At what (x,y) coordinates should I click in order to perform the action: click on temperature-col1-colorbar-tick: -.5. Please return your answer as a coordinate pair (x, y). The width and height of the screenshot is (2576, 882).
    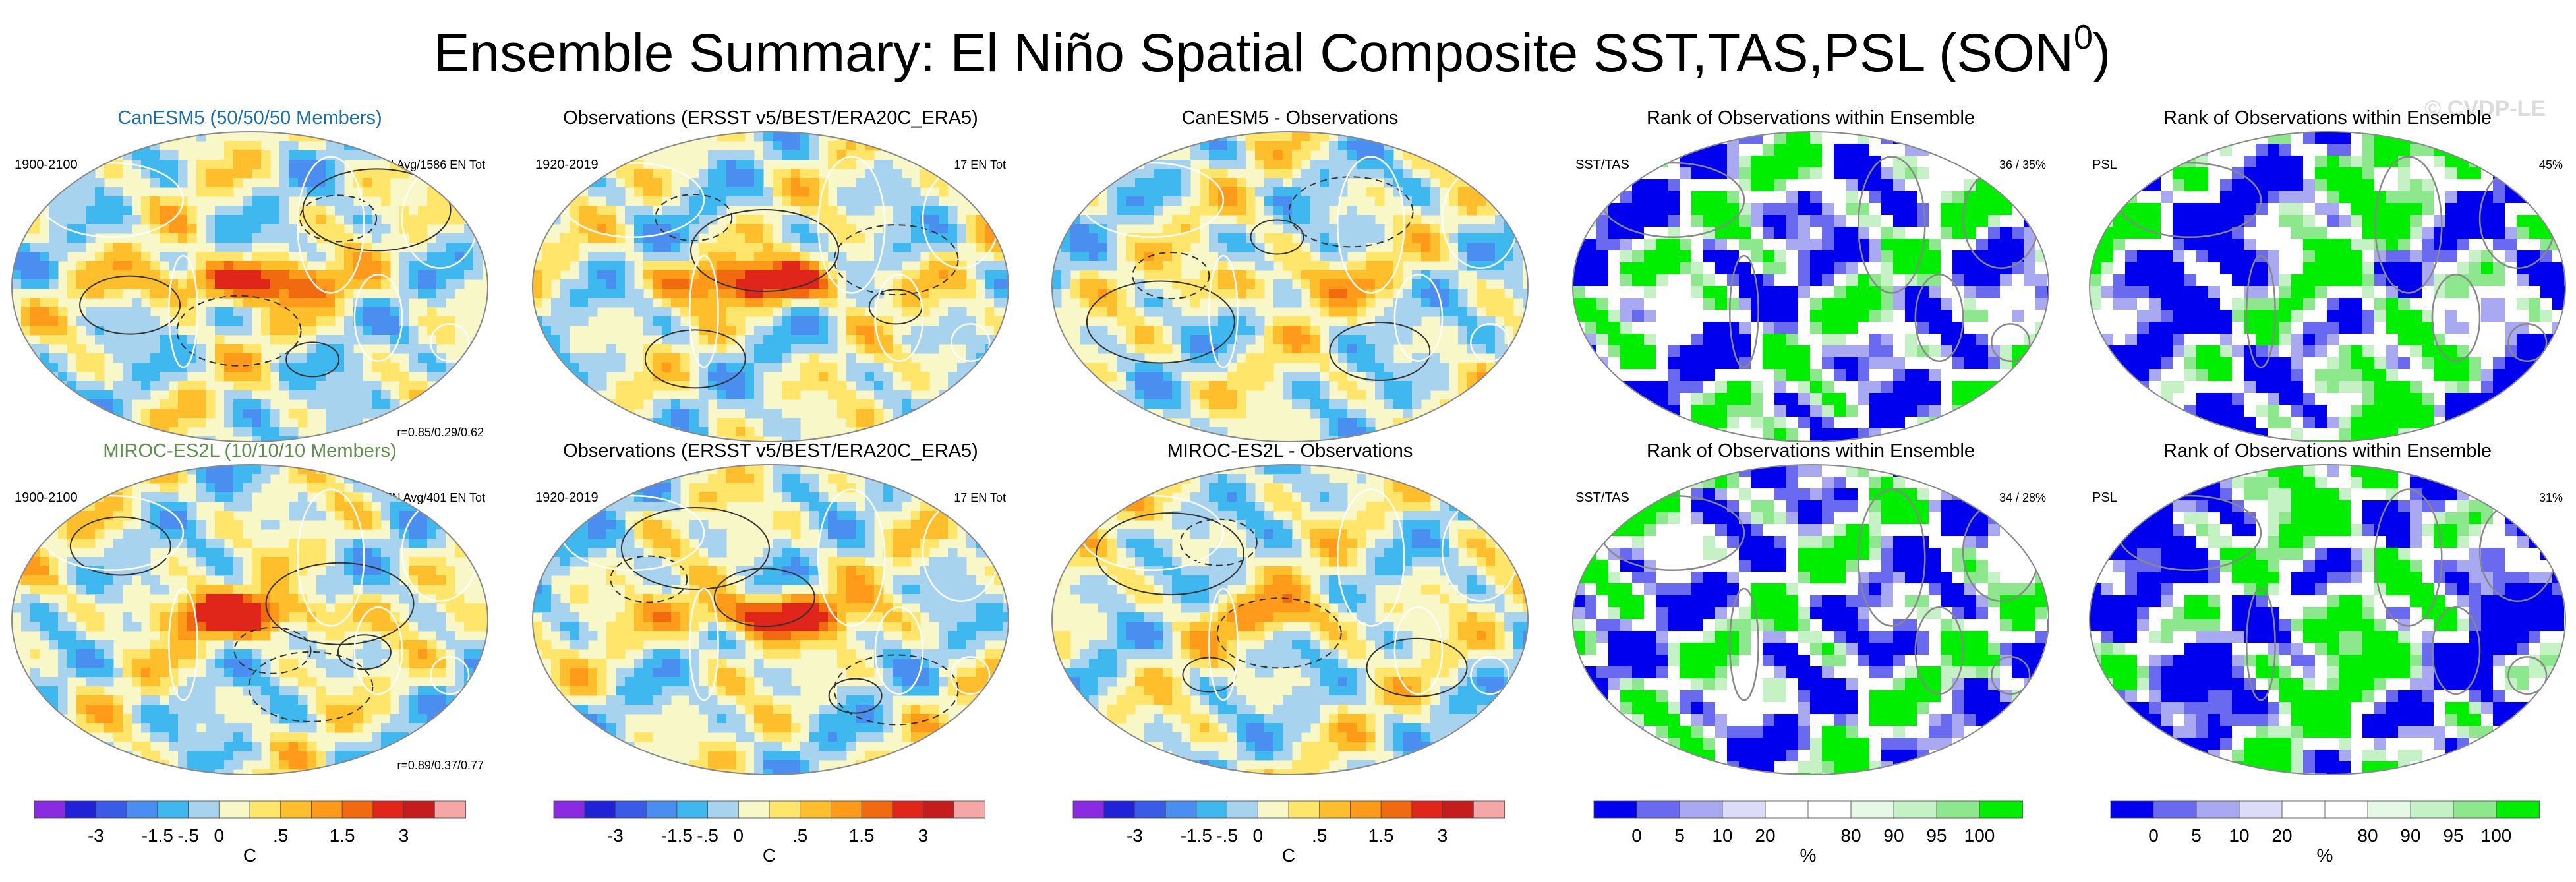
    Looking at the image, I should click on (188, 835).